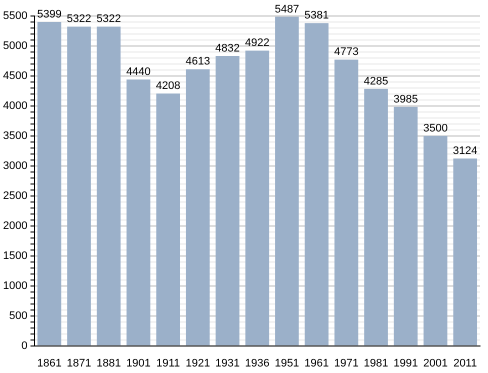 The width and height of the screenshot is (488, 373). What do you see at coordinates (316, 16) in the screenshot?
I see `data-label: 5381` at bounding box center [316, 16].